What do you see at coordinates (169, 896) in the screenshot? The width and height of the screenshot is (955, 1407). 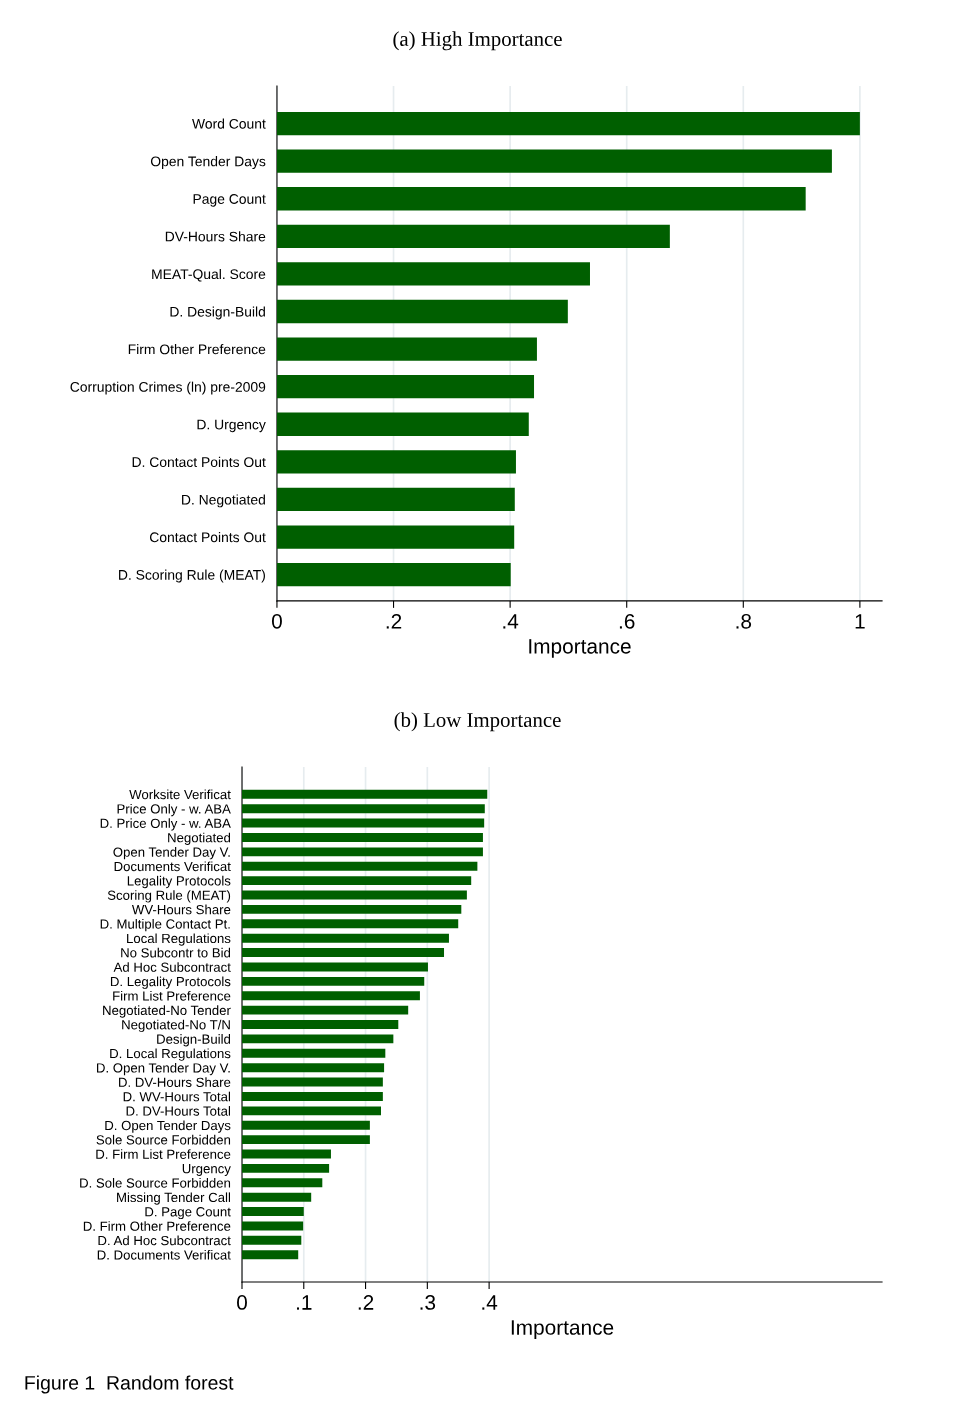 I see `y-tick-label: Scoring Rule (MEAT)` at bounding box center [169, 896].